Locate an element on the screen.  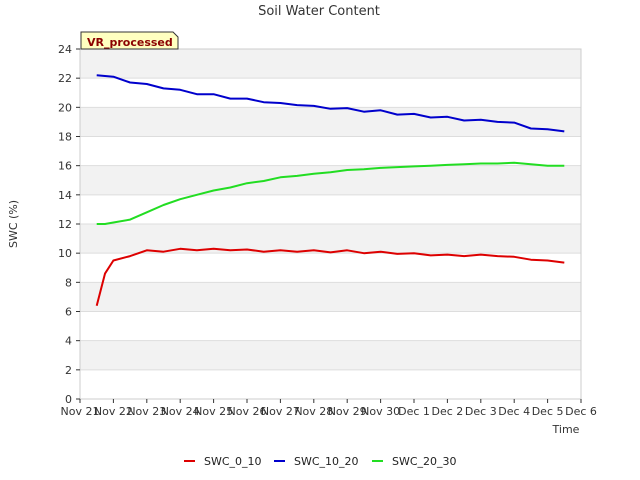
y-tick-label: 22 is located at coordinates (65, 78).